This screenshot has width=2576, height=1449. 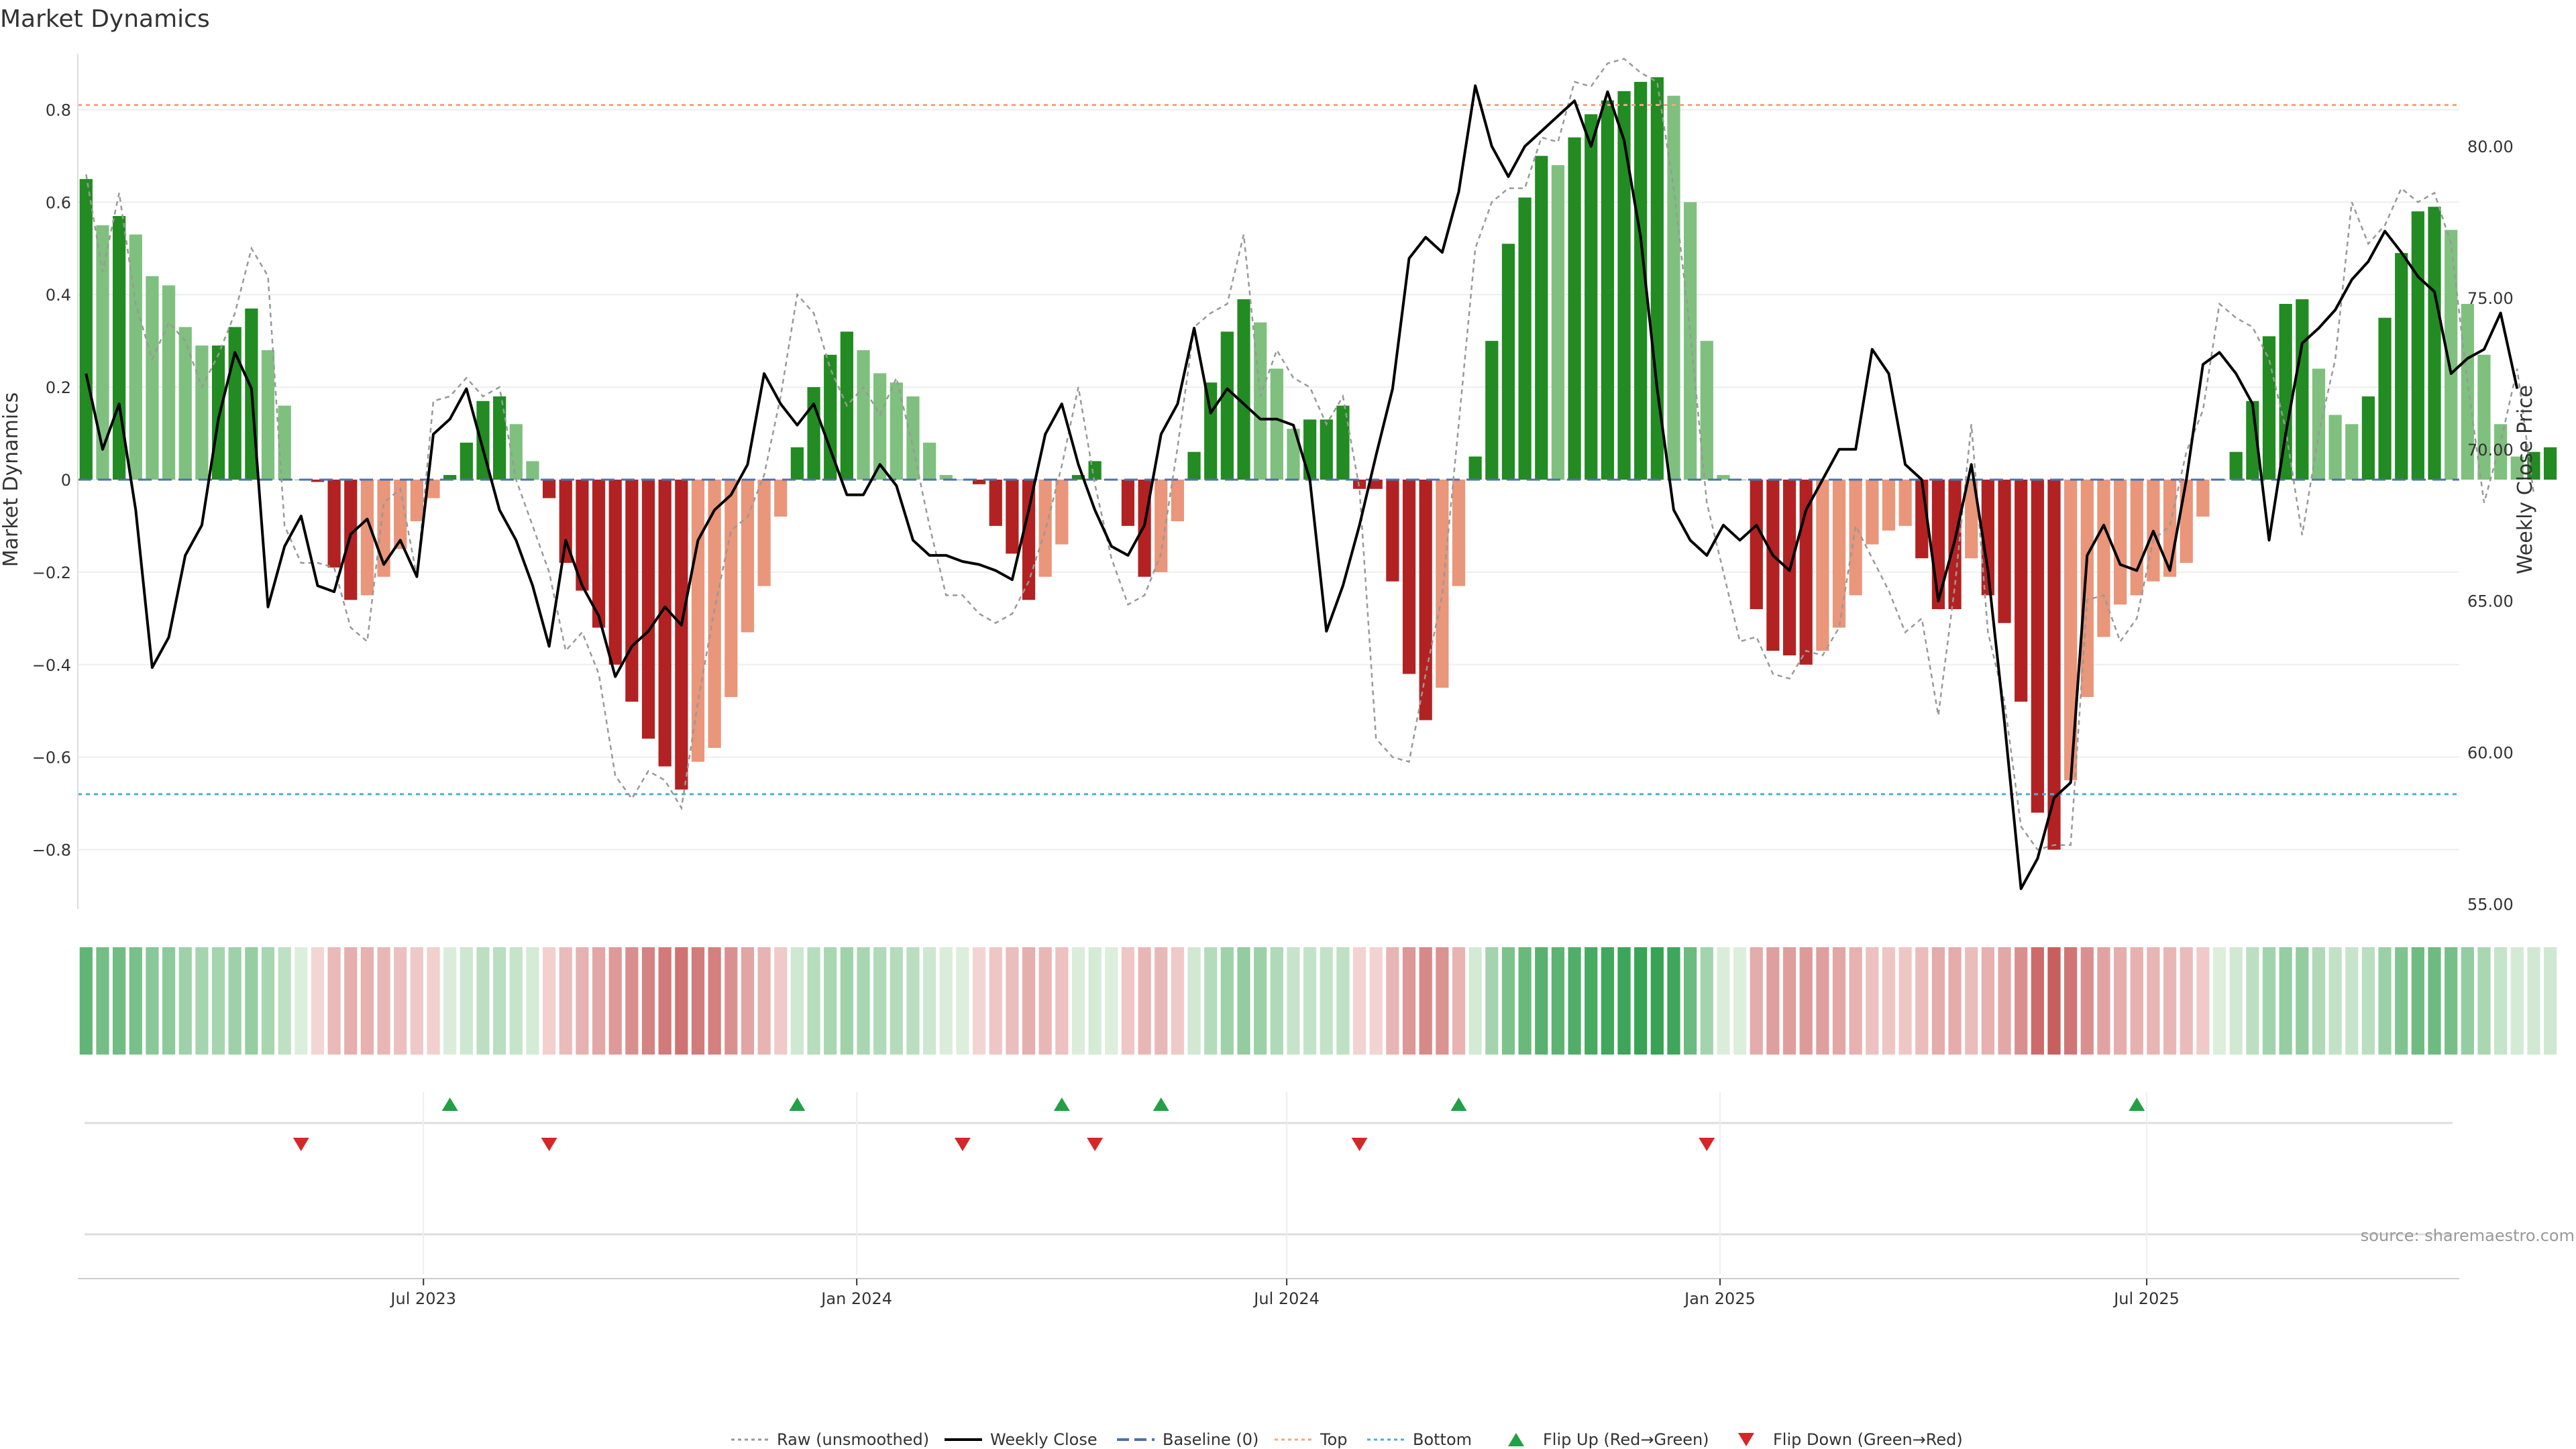 I want to click on right-tick-label: 70.00, so click(x=2490, y=450).